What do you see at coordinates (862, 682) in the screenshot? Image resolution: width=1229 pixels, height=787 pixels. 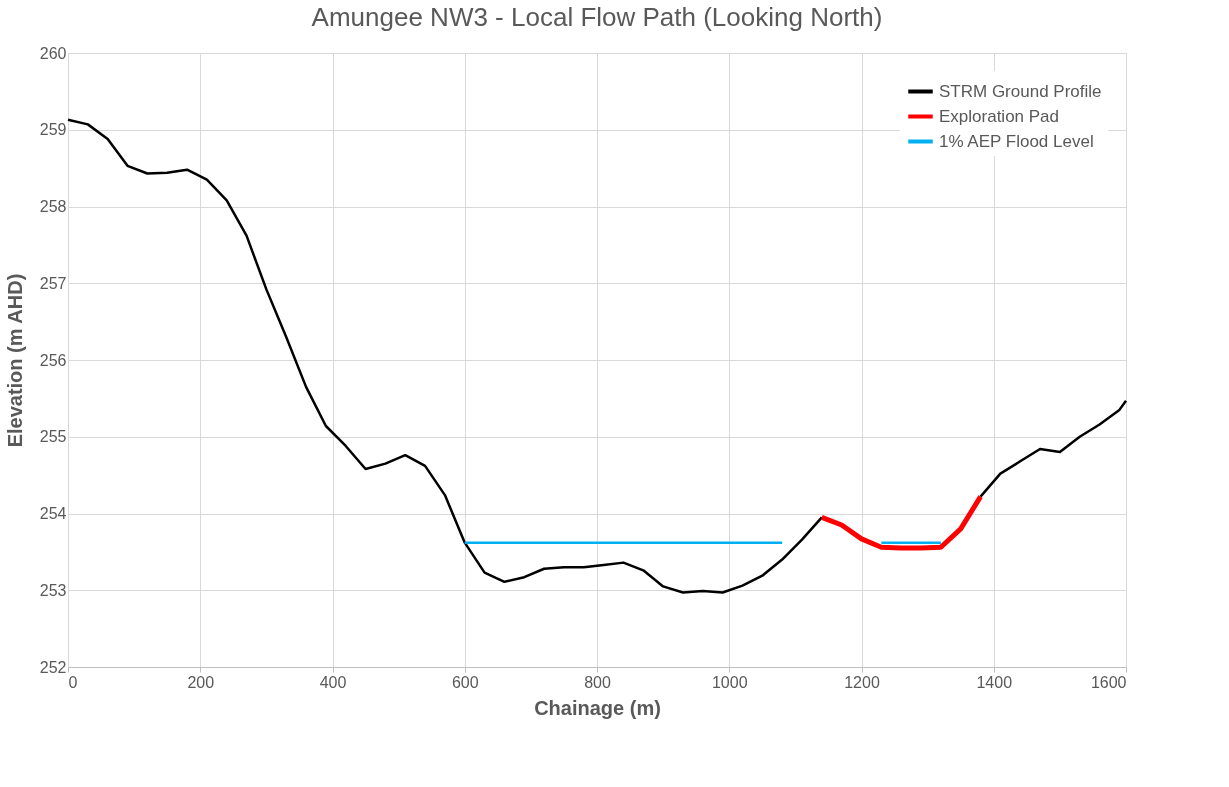 I see `x-tick-label: 1200` at bounding box center [862, 682].